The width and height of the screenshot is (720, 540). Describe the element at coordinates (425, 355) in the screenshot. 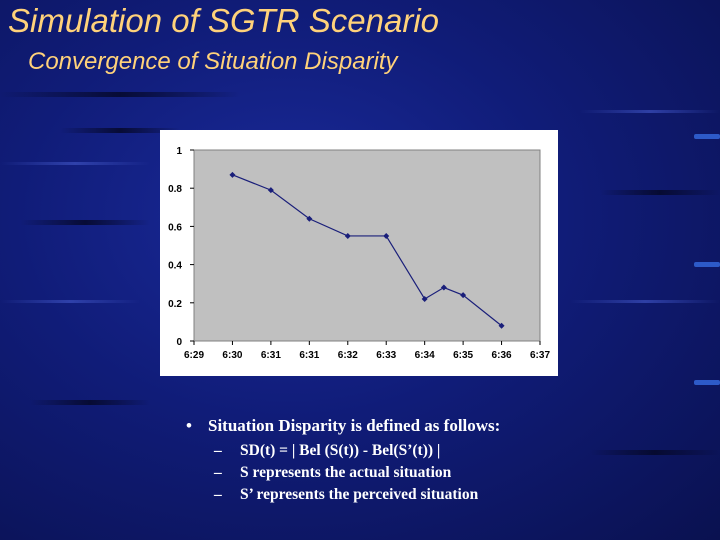

I see `x-tick-label: 6:34` at that location.